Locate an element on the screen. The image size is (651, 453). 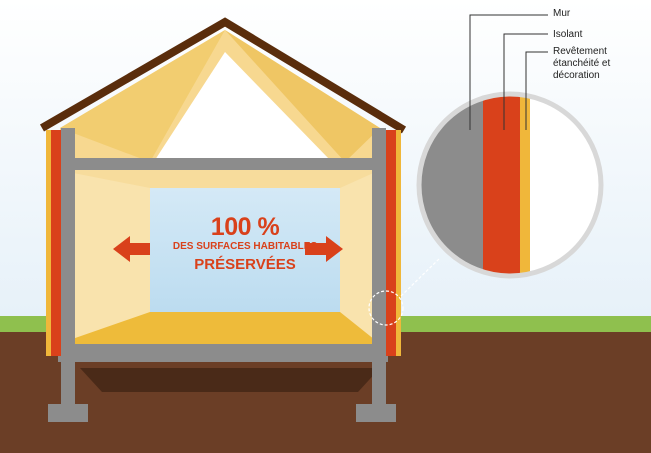
callout-wall-label: Mur is located at coordinates (562, 13).